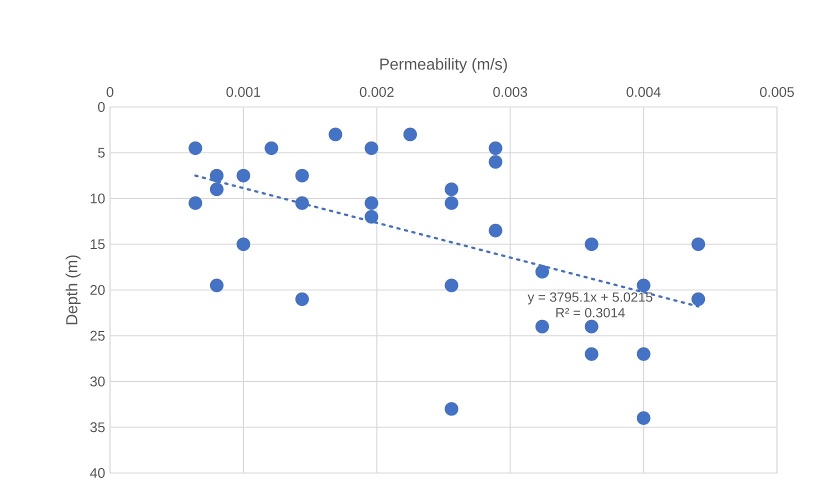 This screenshot has width=817, height=495. What do you see at coordinates (97, 199) in the screenshot?
I see `y-tick-label: 10` at bounding box center [97, 199].